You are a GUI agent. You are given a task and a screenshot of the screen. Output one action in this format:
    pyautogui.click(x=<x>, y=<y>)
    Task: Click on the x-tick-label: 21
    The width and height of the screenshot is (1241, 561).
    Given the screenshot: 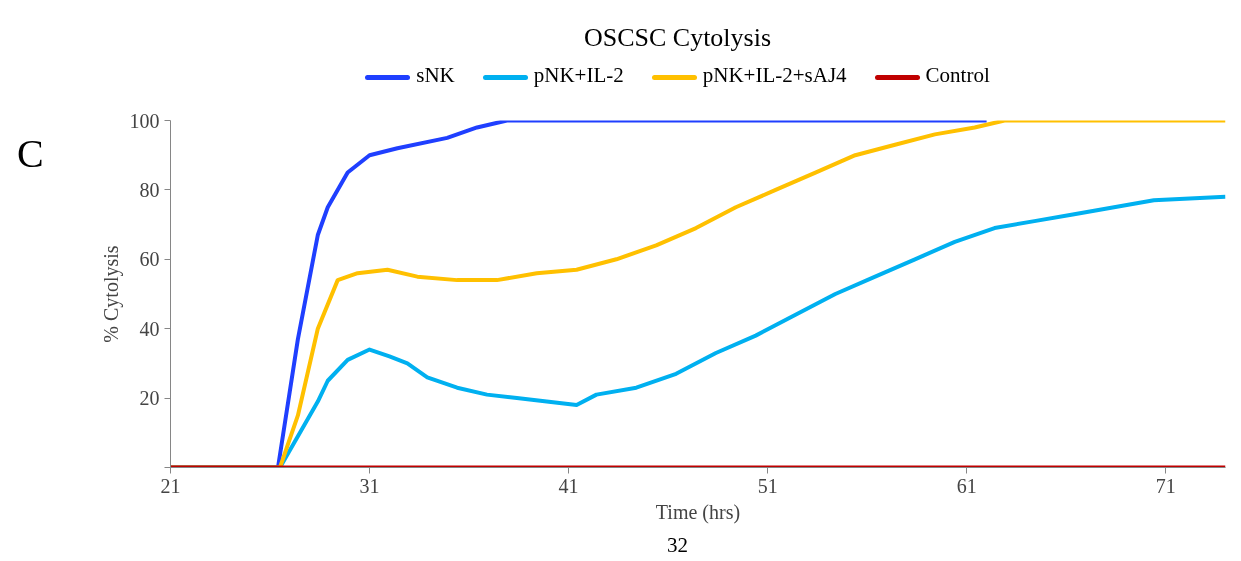 What is the action you would take?
    pyautogui.click(x=170, y=485)
    